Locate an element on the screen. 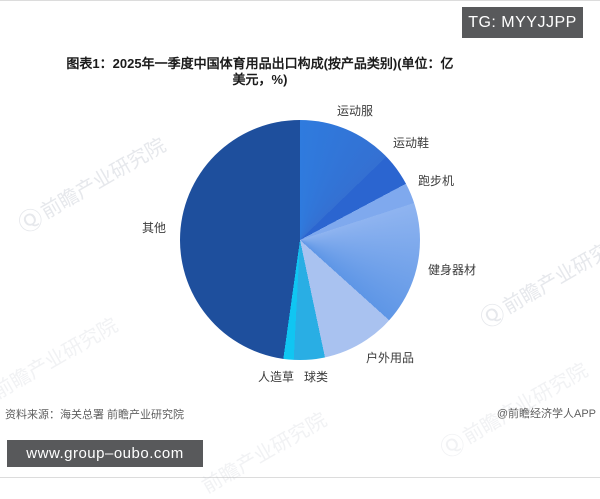  pie-label-others: 其他 is located at coordinates (154, 228).